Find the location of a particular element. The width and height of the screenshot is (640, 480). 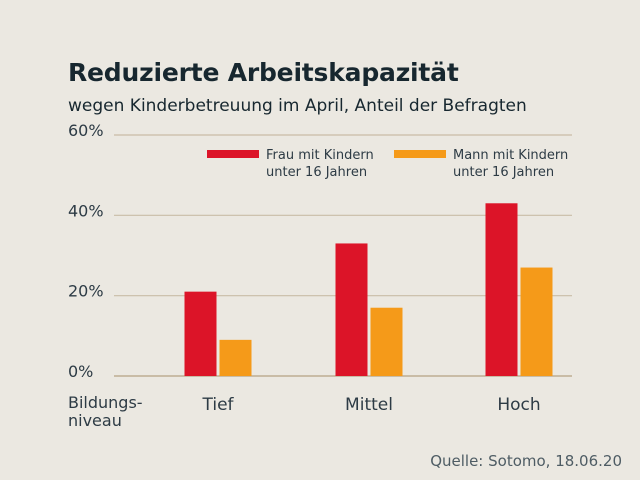

legend-label-1-line1: Frau mit Kindern is located at coordinates (320, 155).